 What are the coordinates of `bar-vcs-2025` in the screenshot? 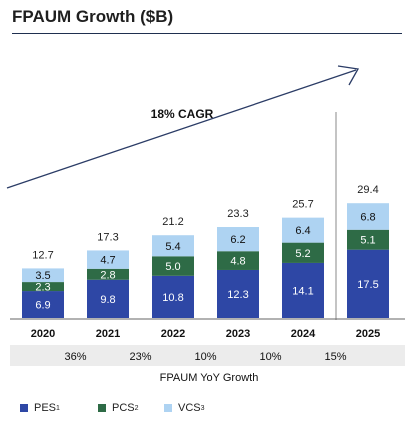 It's located at (368, 216).